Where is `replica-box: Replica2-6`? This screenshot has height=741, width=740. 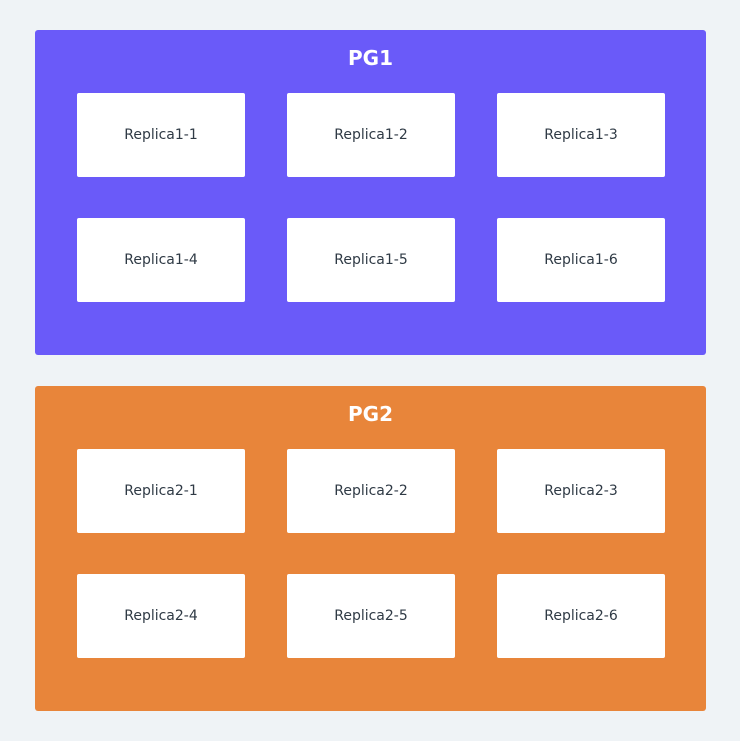 replica-box: Replica2-6 is located at coordinates (581, 616).